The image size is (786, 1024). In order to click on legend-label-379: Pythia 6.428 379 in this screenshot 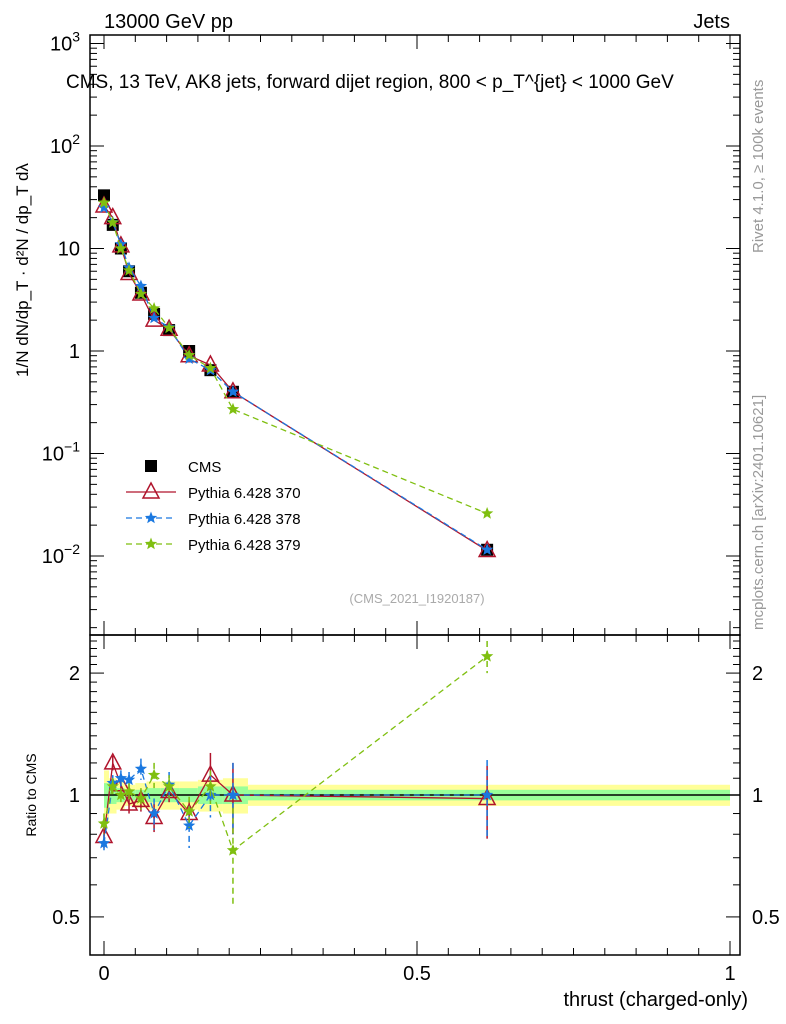, I will do `click(244, 545)`.